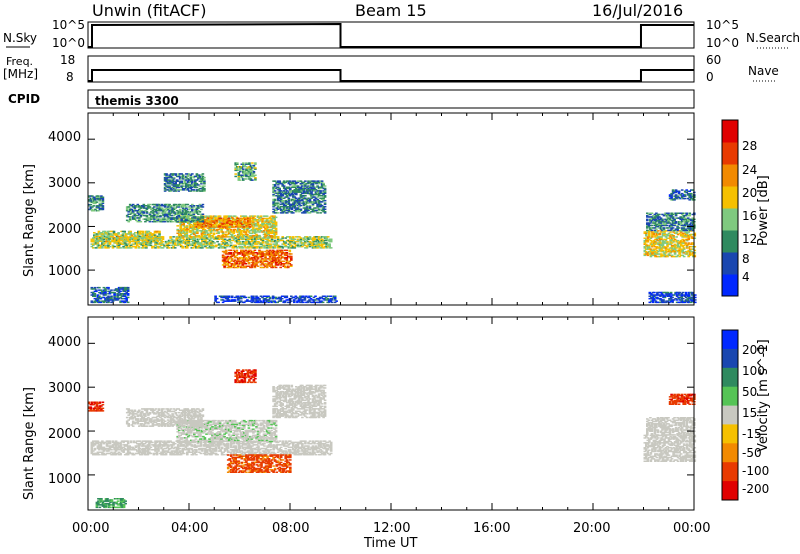 This screenshot has height=554, width=800. I want to click on velocity-cb-tick-m200: -200, so click(756, 489).